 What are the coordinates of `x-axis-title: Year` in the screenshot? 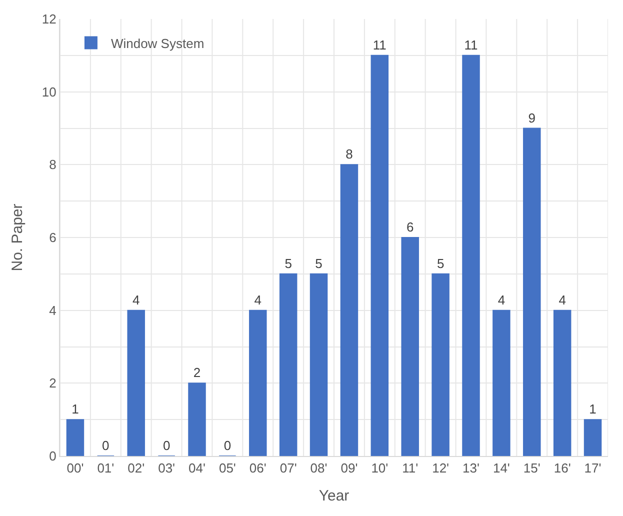 It's located at (334, 496).